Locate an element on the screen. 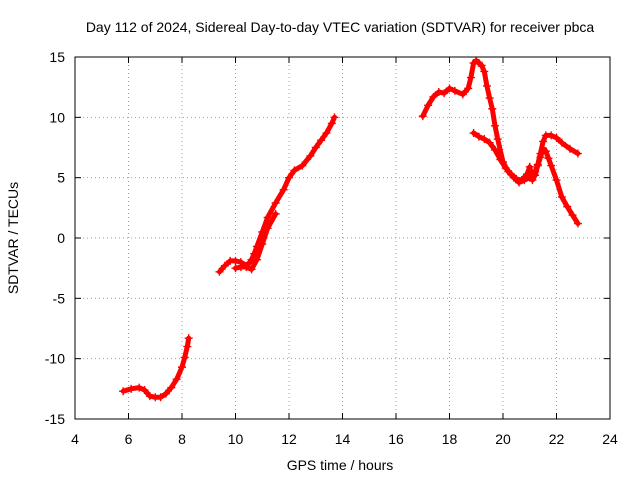 This screenshot has height=480, width=640. x-tick-label: 20 is located at coordinates (503, 439).